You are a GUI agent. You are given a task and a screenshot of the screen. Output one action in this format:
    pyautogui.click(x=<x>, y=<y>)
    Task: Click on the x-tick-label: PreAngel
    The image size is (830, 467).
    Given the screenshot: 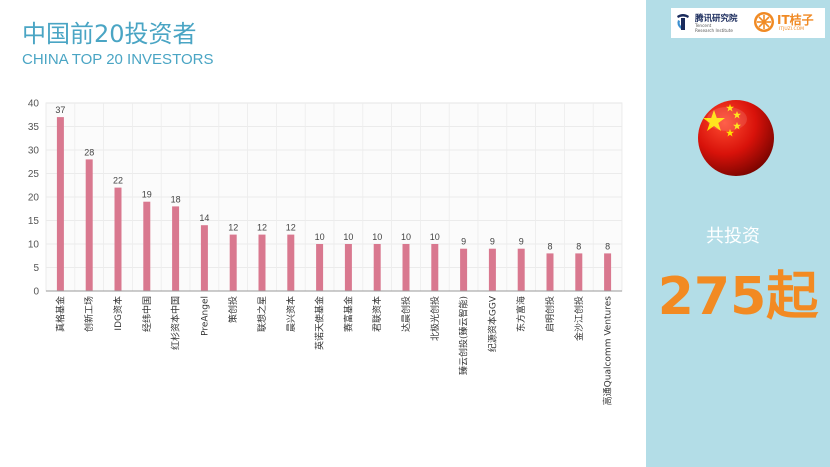 What is the action you would take?
    pyautogui.click(x=205, y=316)
    